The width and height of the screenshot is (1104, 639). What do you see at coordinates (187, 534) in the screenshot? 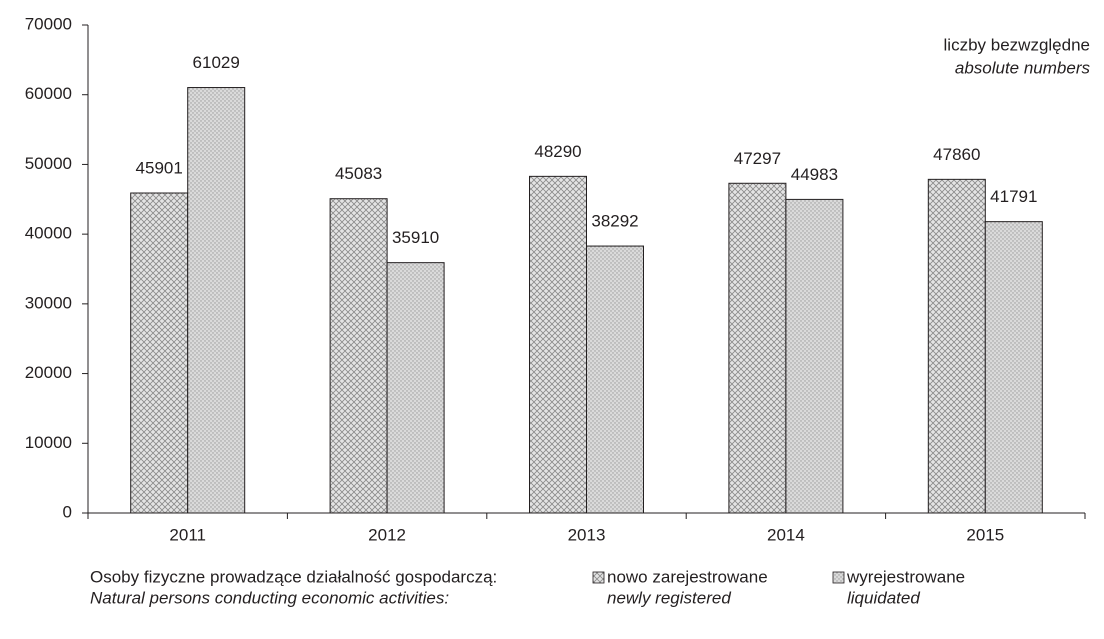
I see `x-tick-label: 2011` at bounding box center [187, 534].